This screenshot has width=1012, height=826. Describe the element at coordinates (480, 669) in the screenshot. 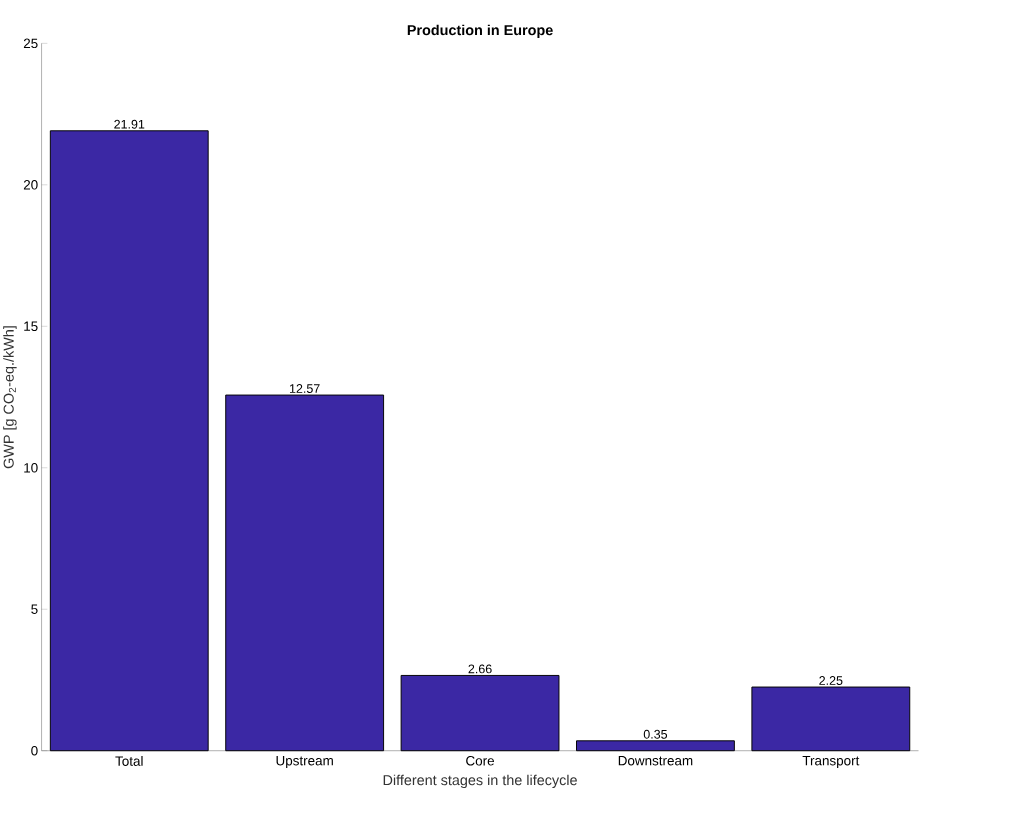

I see `data-label: 2.66` at that location.